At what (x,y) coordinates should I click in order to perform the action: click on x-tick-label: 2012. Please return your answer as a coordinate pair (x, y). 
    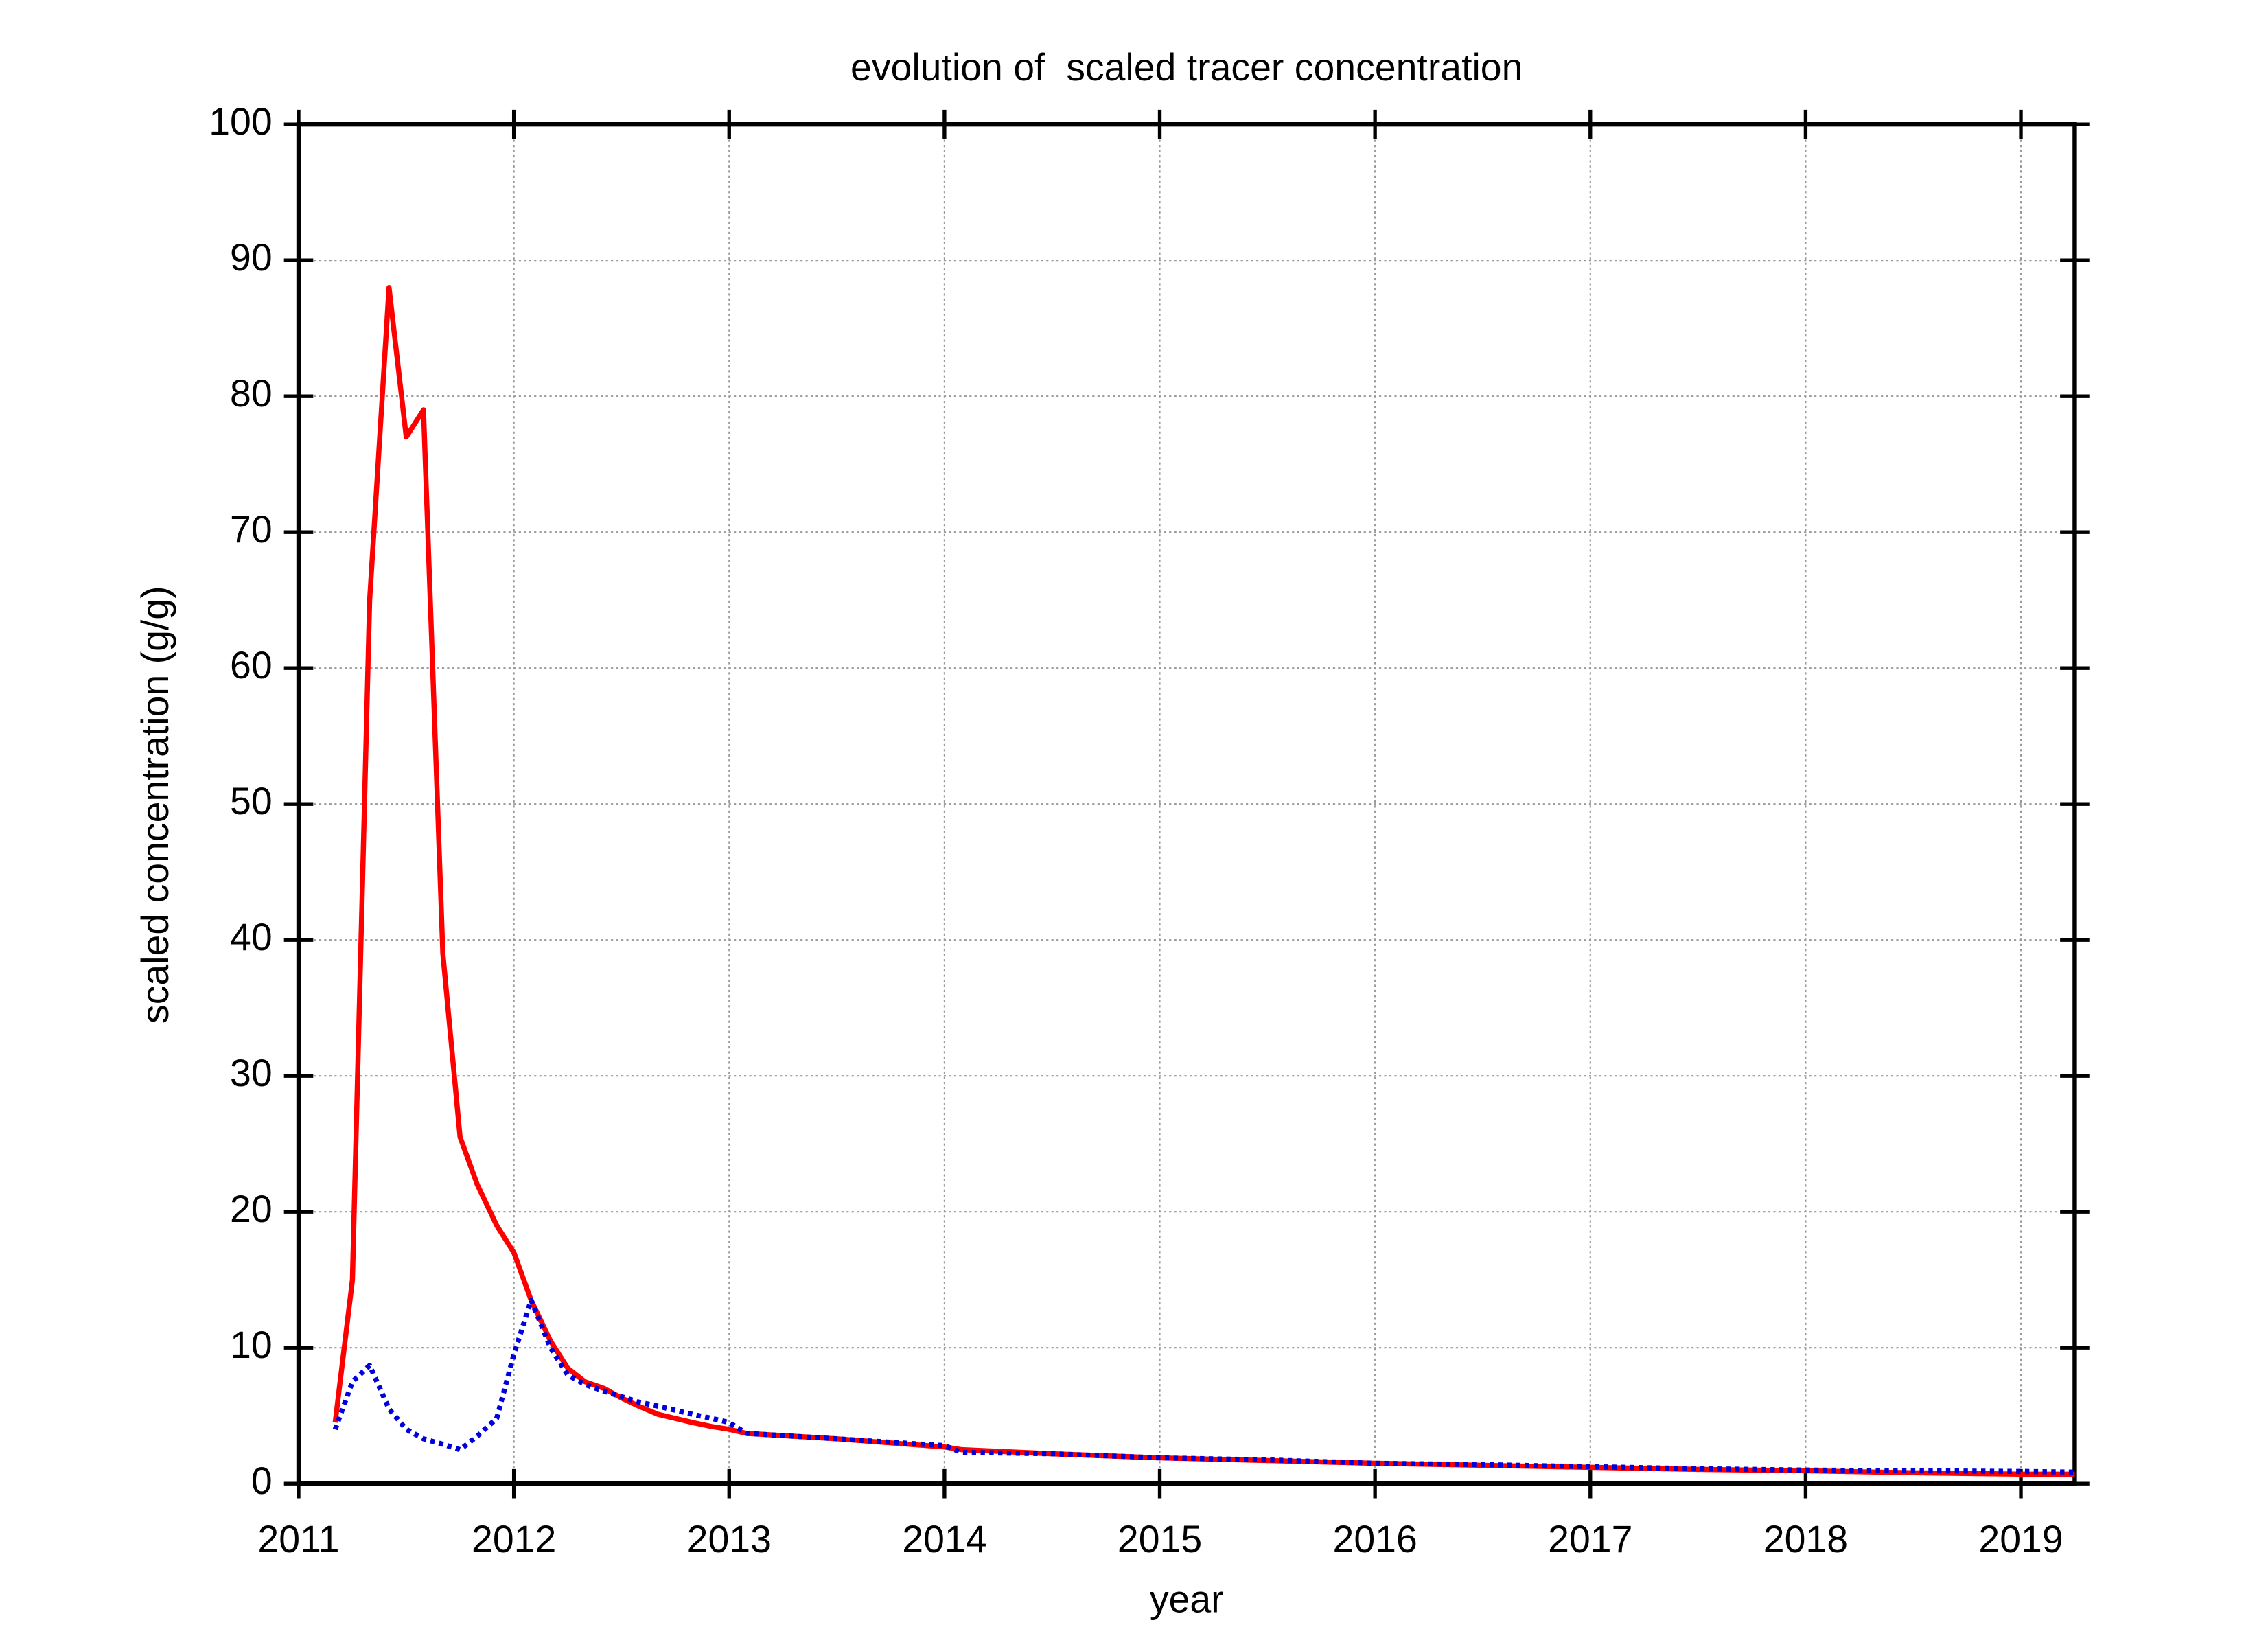
    Looking at the image, I should click on (514, 1539).